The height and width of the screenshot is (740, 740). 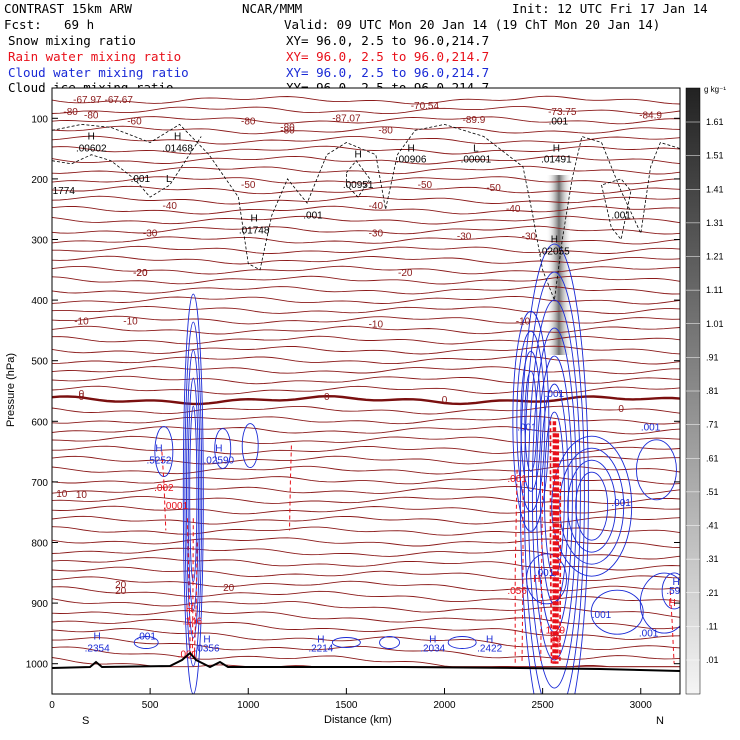 I want to click on colorbar-level-label: 1.21, so click(x=715, y=257).